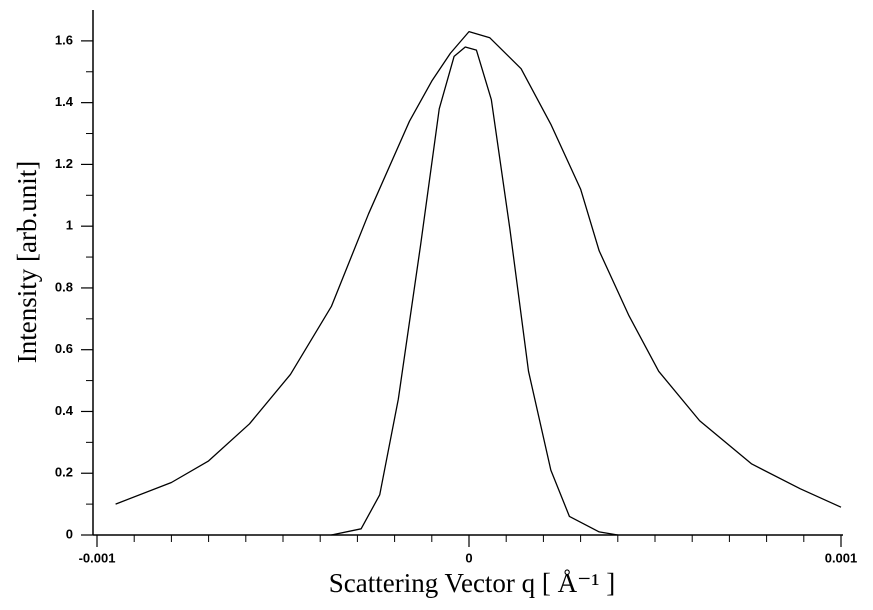  I want to click on y-tick-label: 0.8, so click(64, 286).